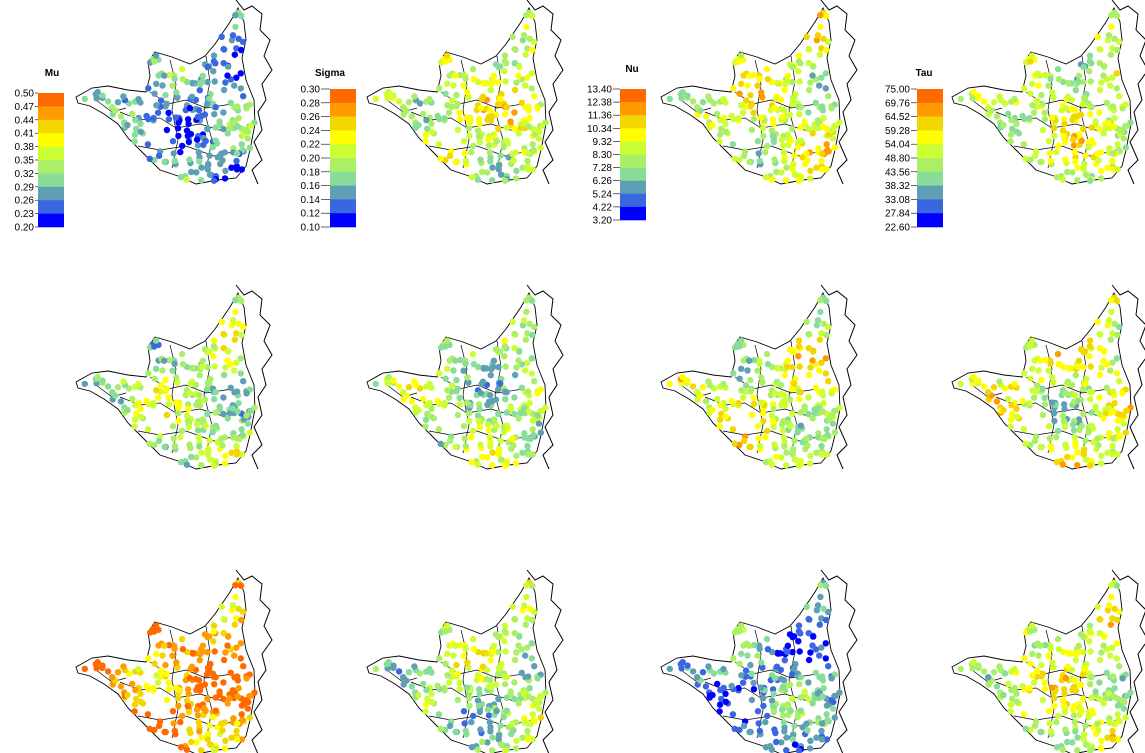 The width and height of the screenshot is (1145, 753). I want to click on neighbor-borders, so click(1128, 661).